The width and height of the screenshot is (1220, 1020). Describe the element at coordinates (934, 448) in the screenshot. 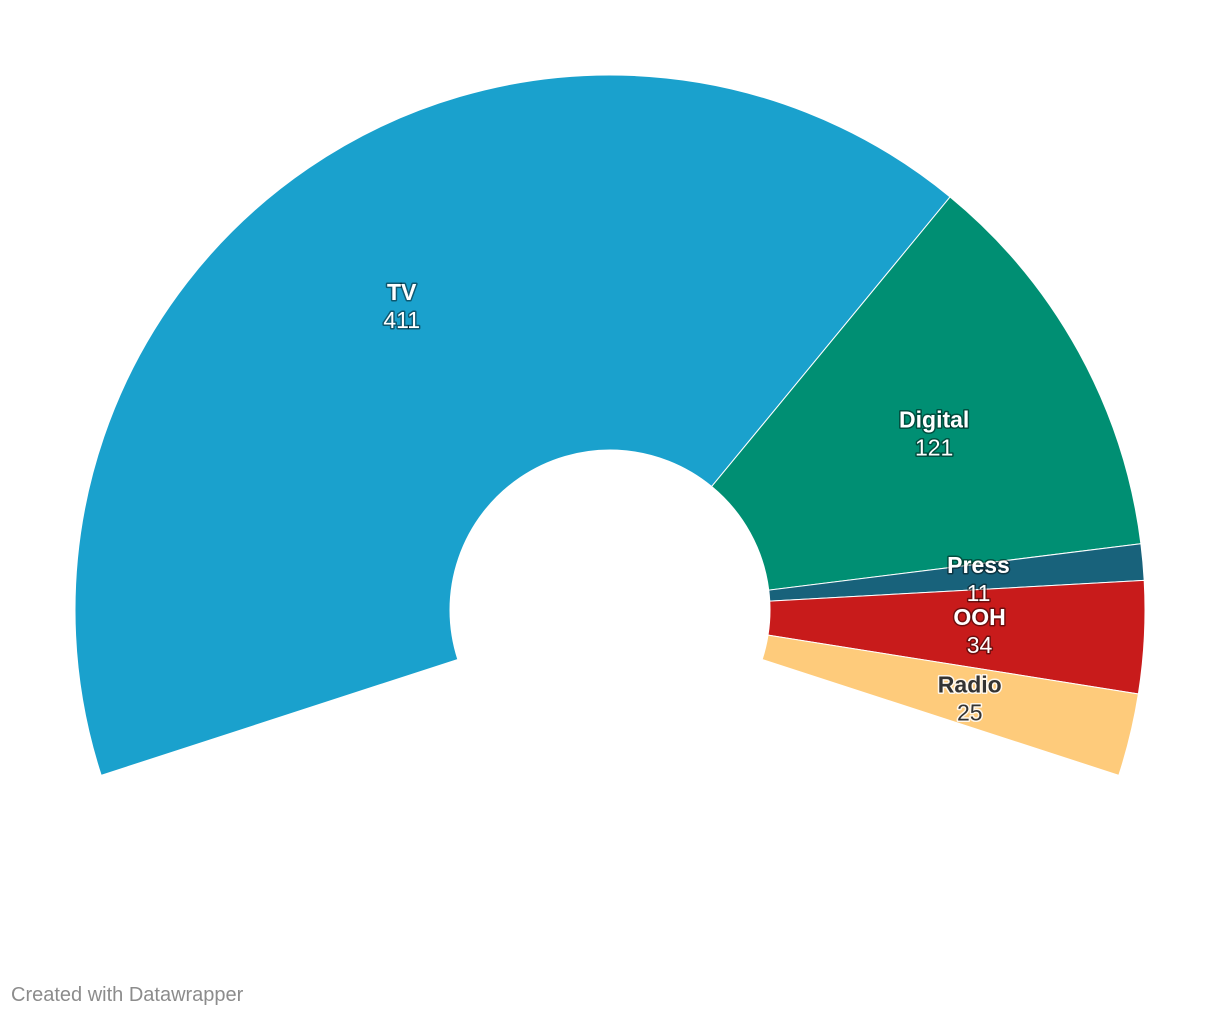

I see `segment-value-digital: 121` at that location.